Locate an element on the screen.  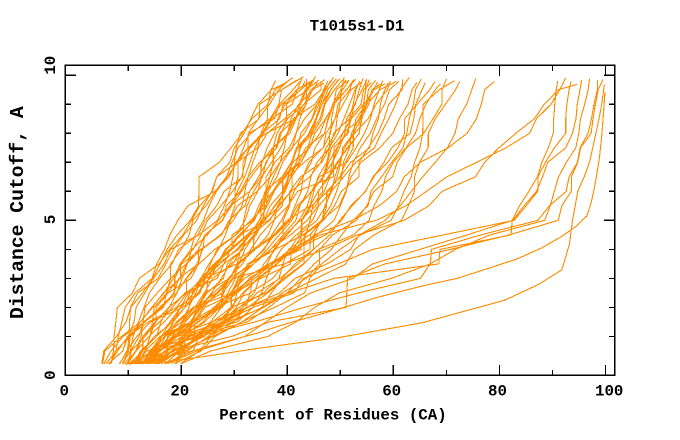
svg-text: 10 is located at coordinates (51, 65).